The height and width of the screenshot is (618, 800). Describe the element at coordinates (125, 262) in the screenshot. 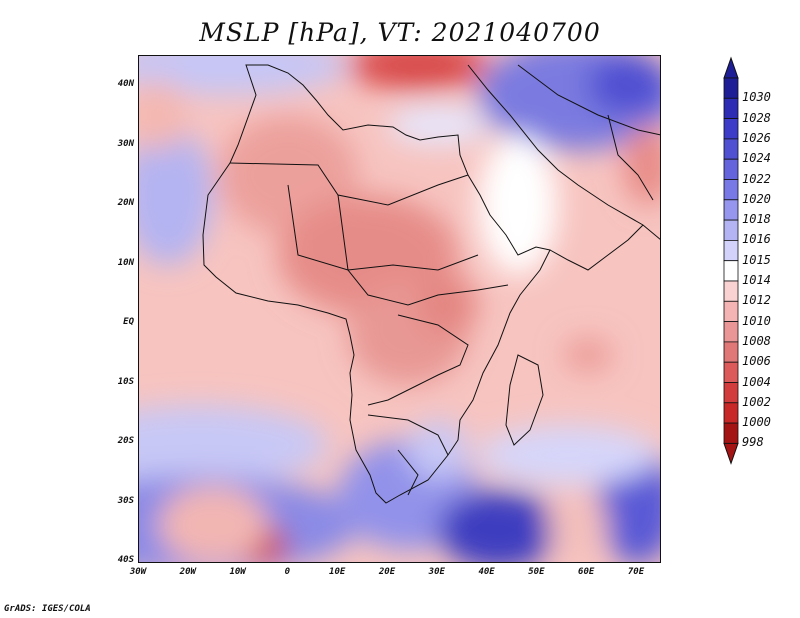

I see `lat-tick-label: 10N` at that location.